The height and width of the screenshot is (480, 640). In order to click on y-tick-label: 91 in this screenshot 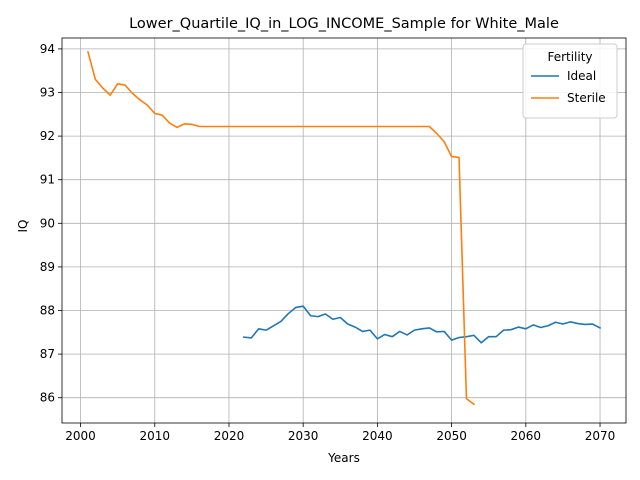, I will do `click(47, 180)`.